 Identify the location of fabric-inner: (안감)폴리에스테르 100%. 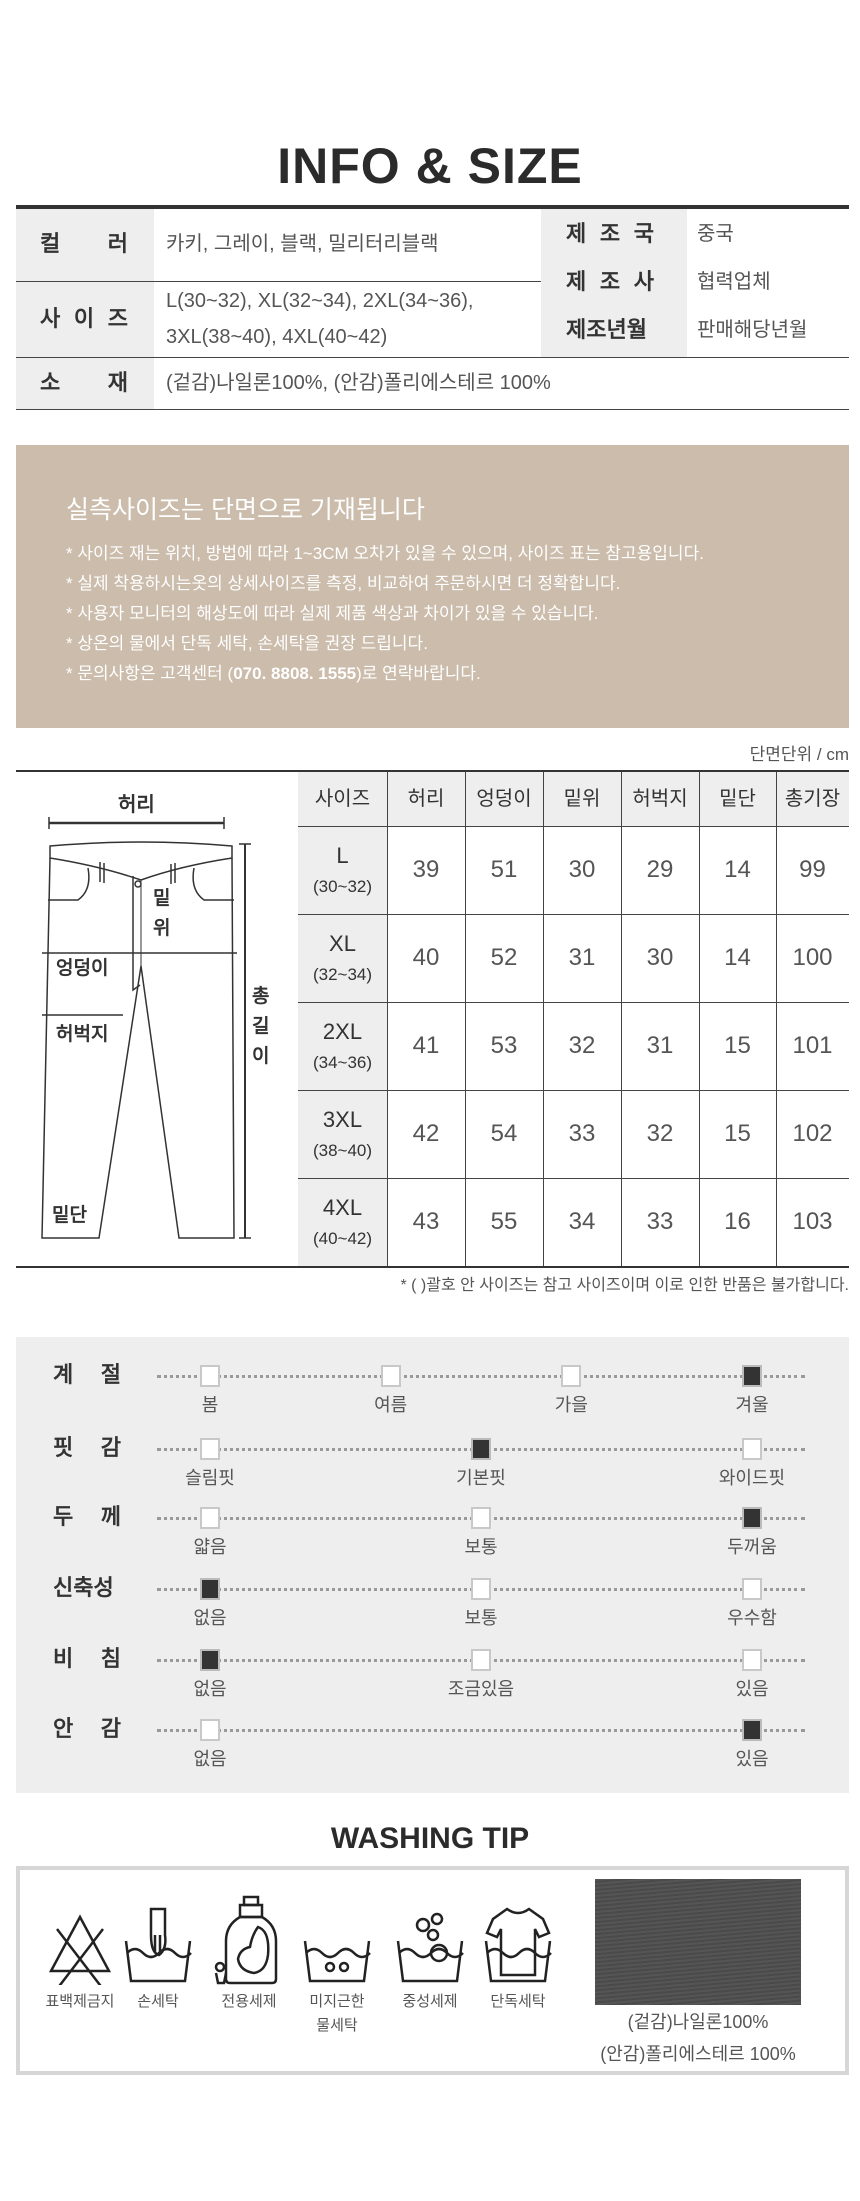
(698, 2054).